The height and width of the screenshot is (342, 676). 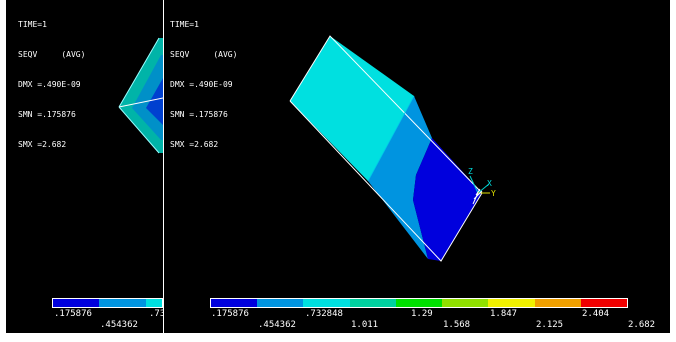 What do you see at coordinates (504, 314) in the screenshot?
I see `legend-label: 1.847` at bounding box center [504, 314].